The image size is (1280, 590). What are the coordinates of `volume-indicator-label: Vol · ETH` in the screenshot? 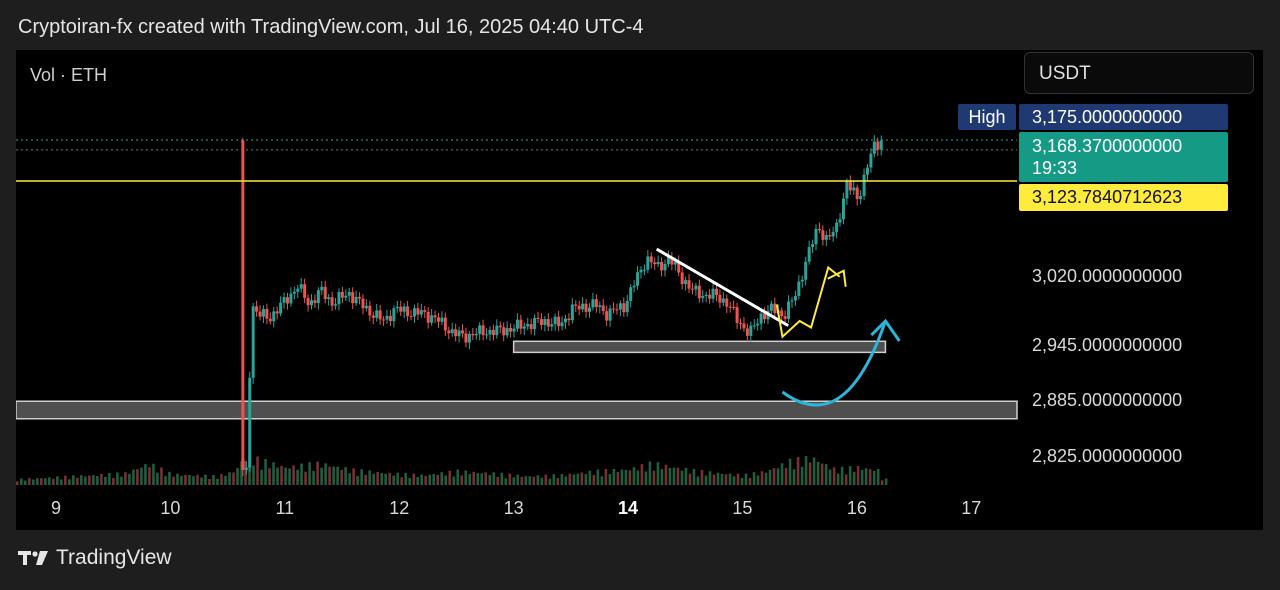 It's located at (69, 75).